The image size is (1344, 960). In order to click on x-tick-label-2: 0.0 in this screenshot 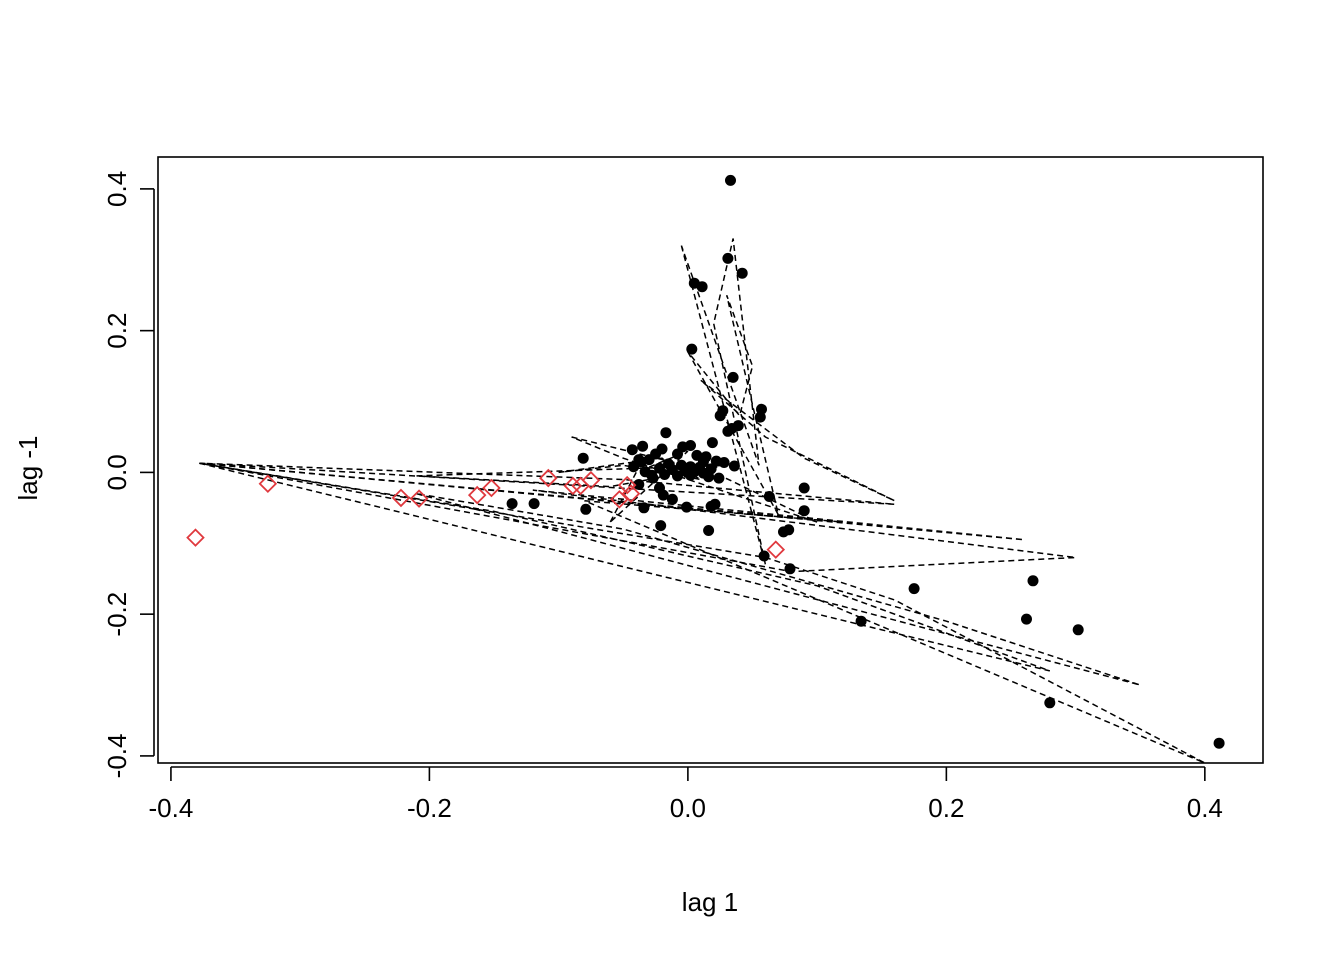, I will do `click(688, 808)`.